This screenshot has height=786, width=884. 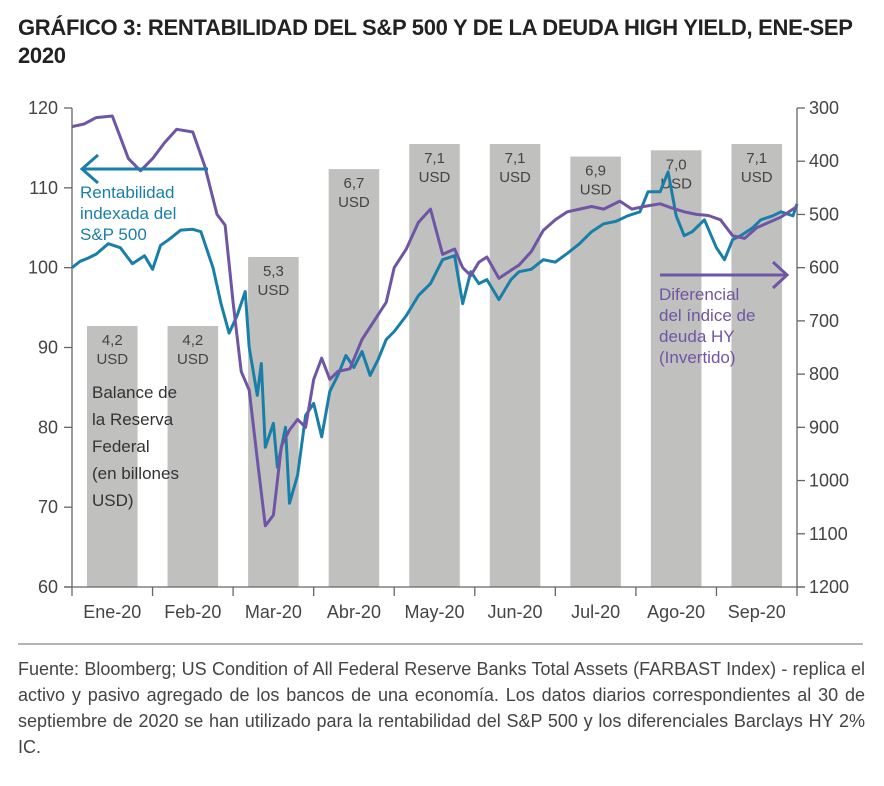 What do you see at coordinates (127, 192) in the screenshot?
I see `sp500-label: Rentabilidad` at bounding box center [127, 192].